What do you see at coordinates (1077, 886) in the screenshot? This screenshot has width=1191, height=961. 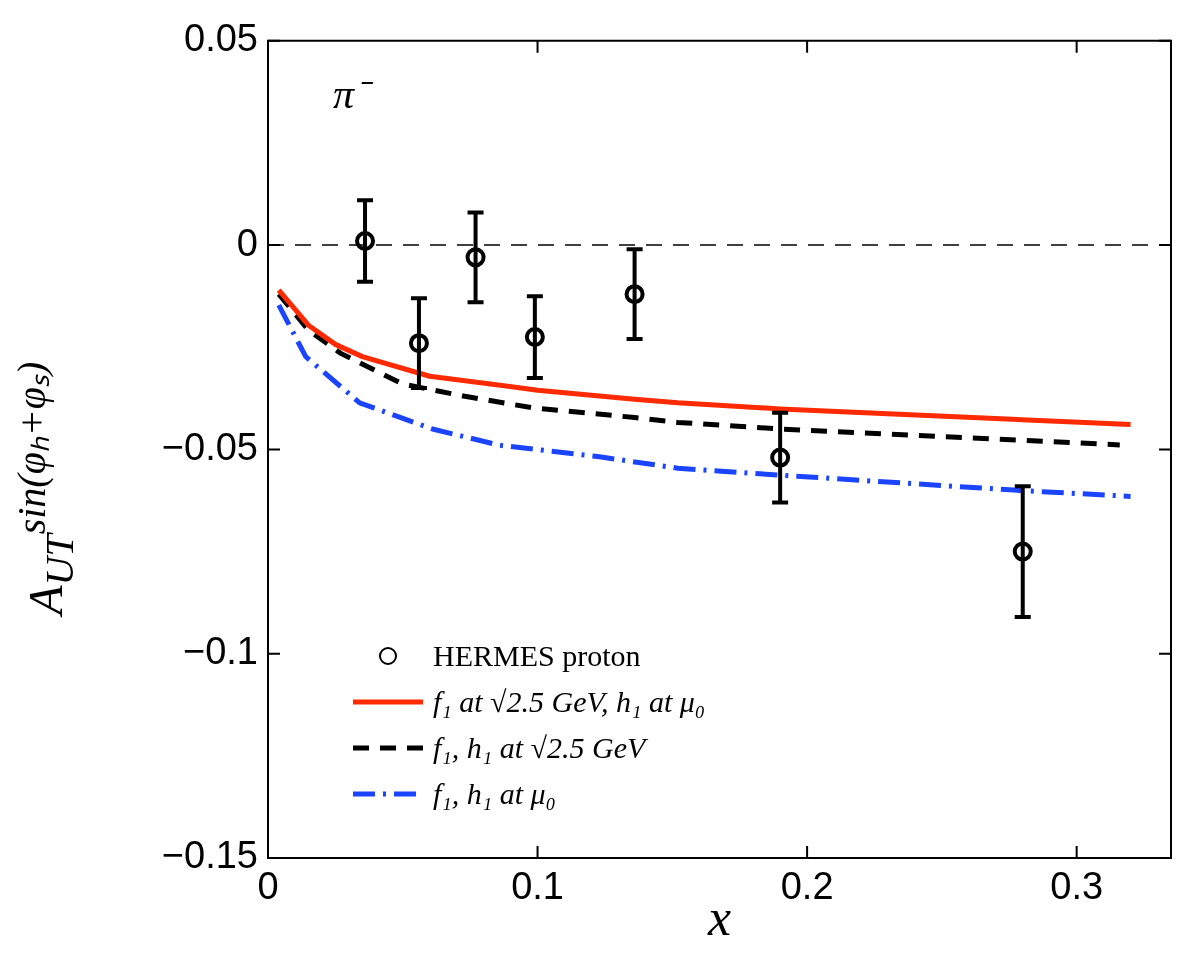 I see `x-tick-label: 0.3` at bounding box center [1077, 886].